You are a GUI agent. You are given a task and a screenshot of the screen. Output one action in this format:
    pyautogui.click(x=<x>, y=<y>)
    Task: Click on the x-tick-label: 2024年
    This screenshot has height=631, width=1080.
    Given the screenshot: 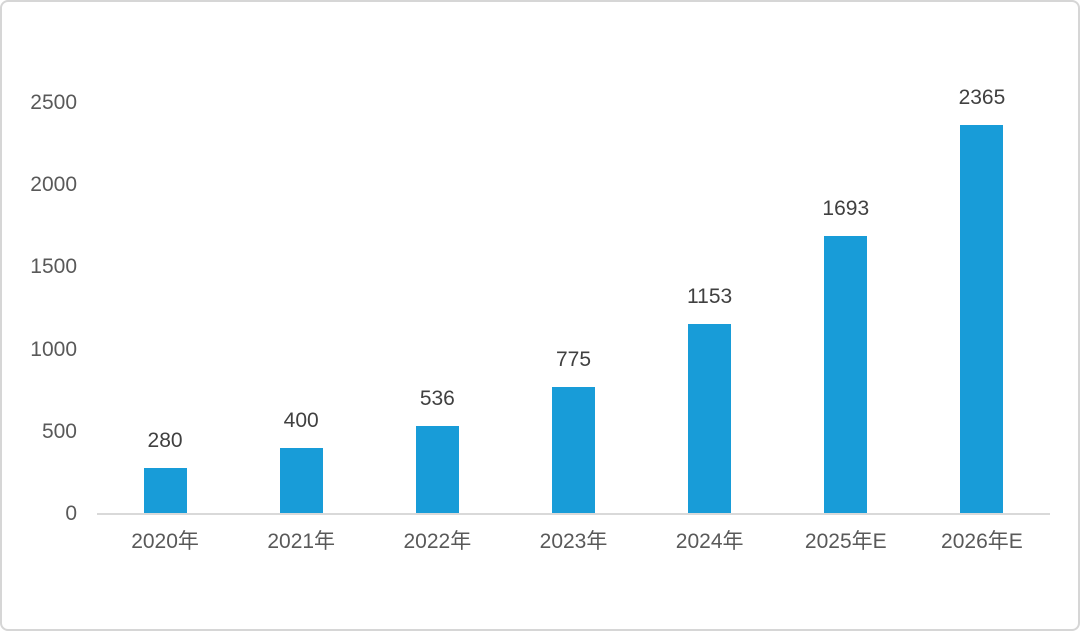 What is the action you would take?
    pyautogui.click(x=709, y=541)
    